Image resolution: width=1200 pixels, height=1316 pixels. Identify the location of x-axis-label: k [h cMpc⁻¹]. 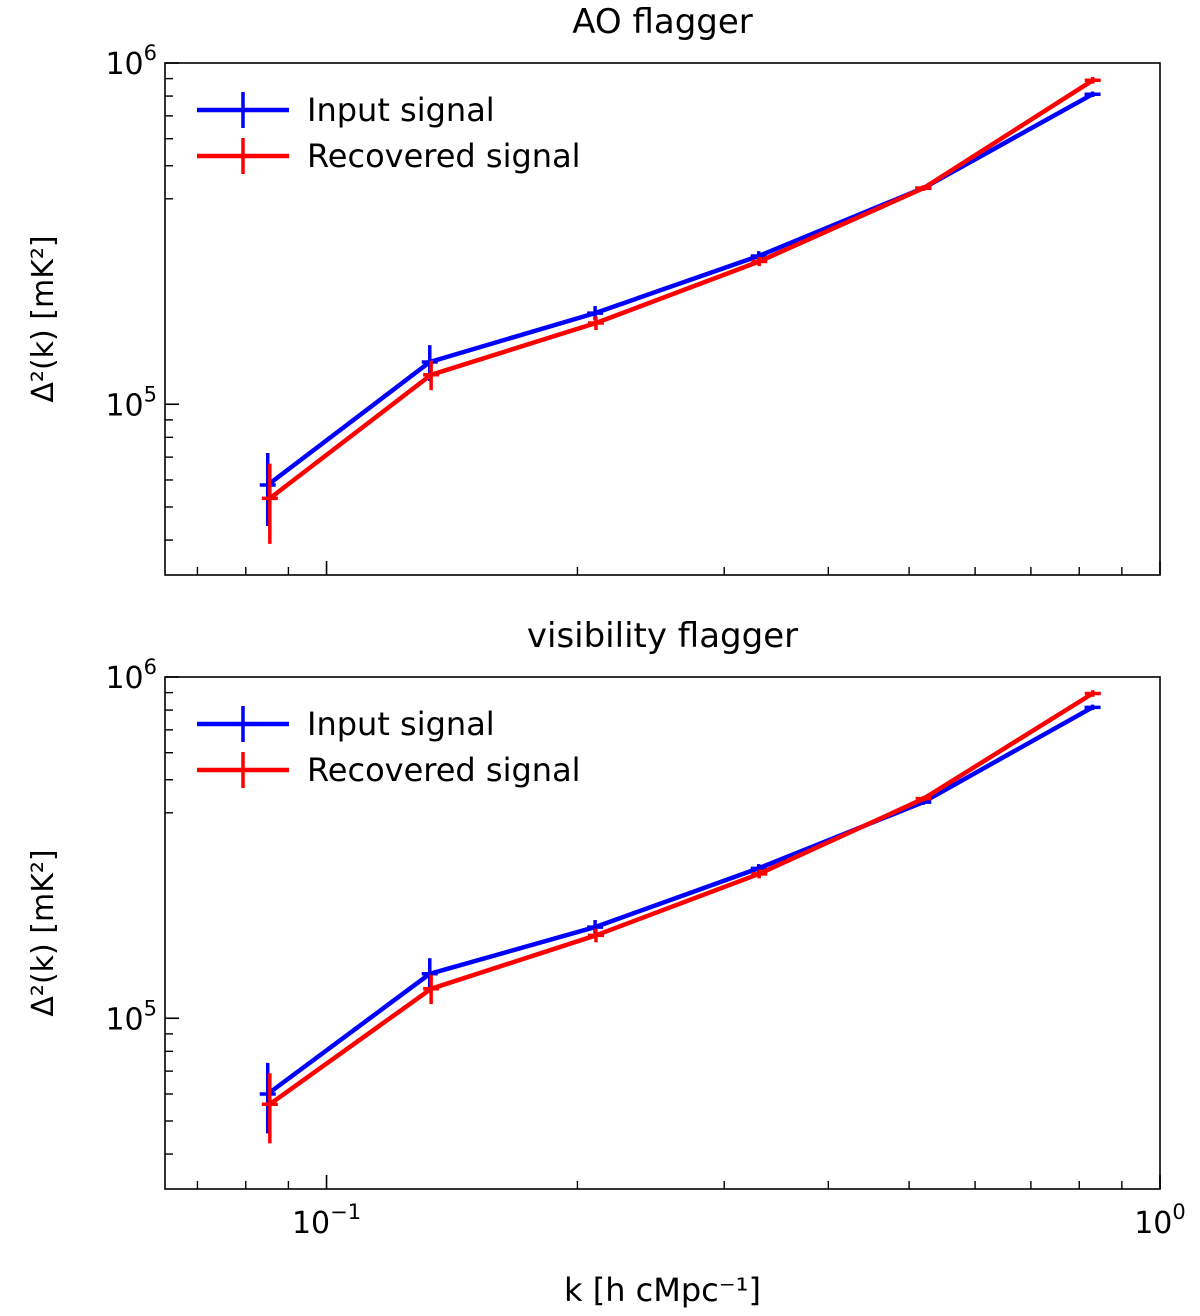
(662, 1290).